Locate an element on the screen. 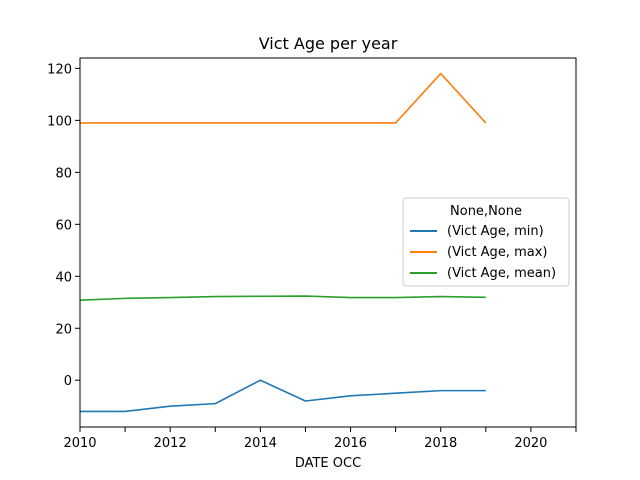 The height and width of the screenshot is (480, 640). y-tick-label: 40 is located at coordinates (63, 277).